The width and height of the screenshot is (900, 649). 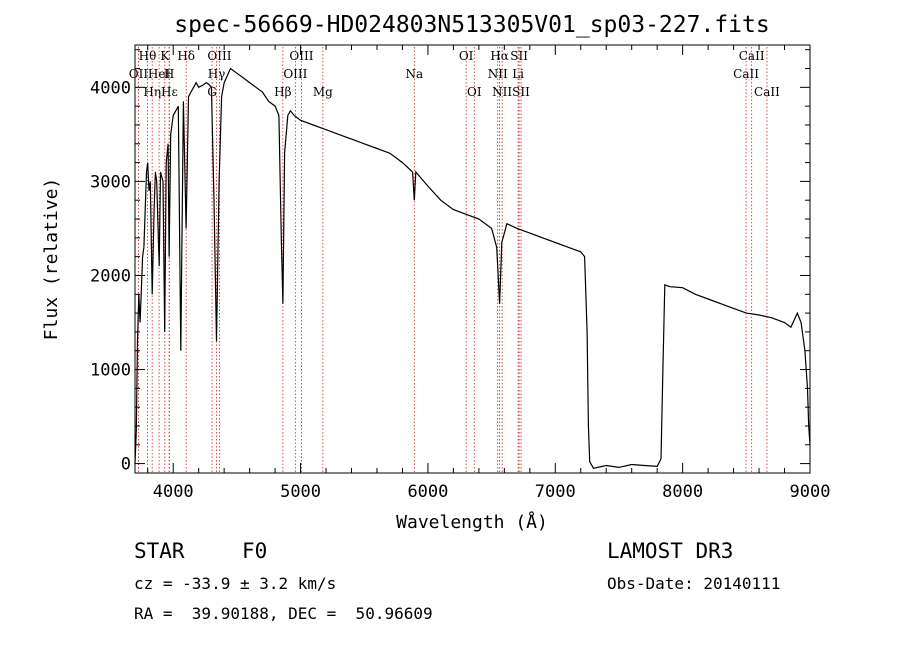 What do you see at coordinates (126, 465) in the screenshot?
I see `y-tick-label: 0` at bounding box center [126, 465].